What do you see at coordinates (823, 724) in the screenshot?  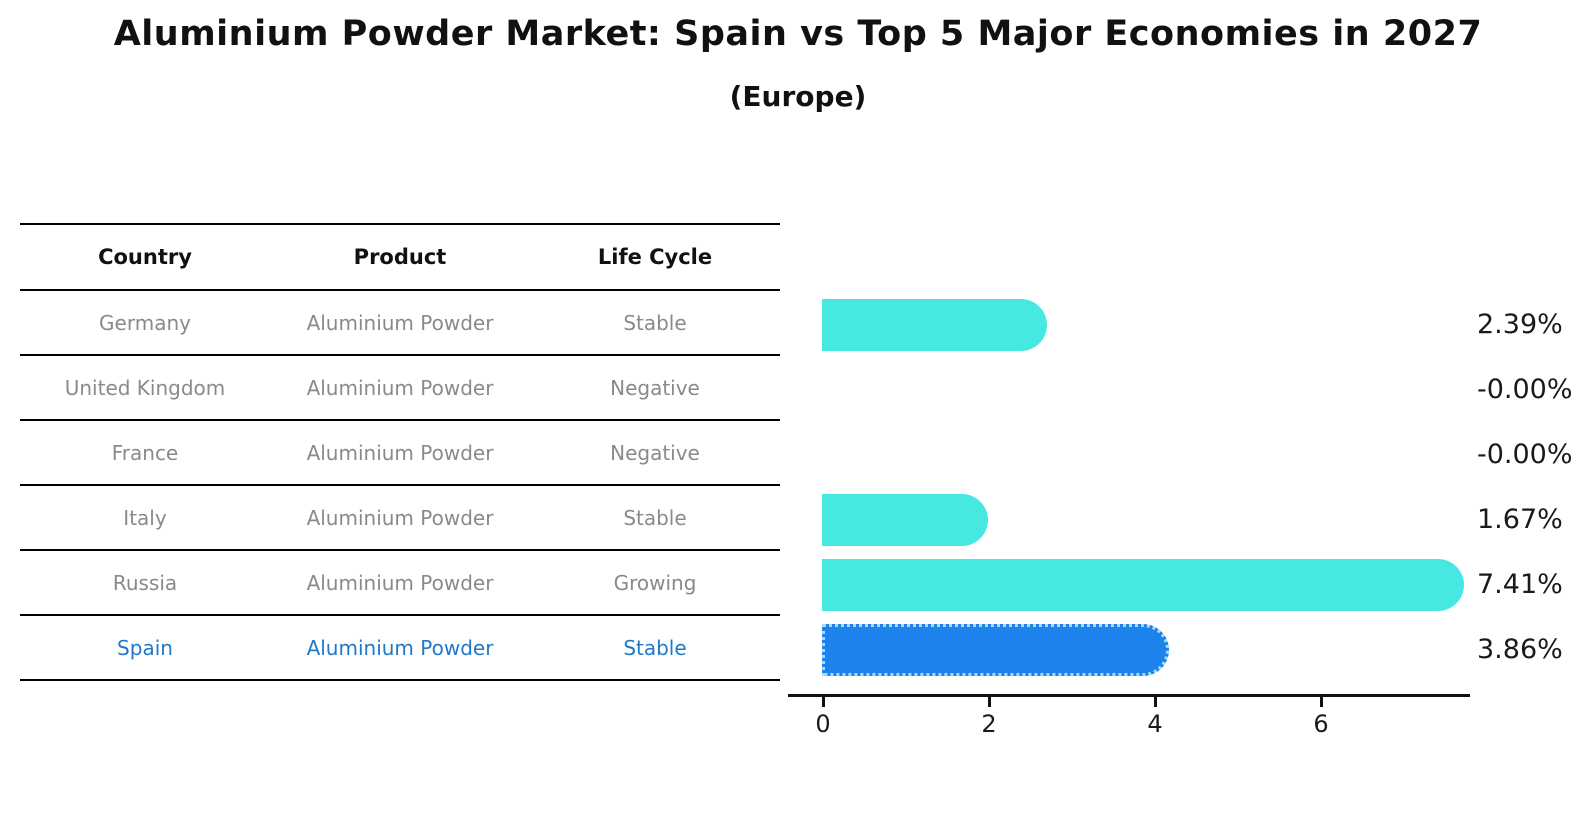 I see `x-tick-label: 0` at bounding box center [823, 724].